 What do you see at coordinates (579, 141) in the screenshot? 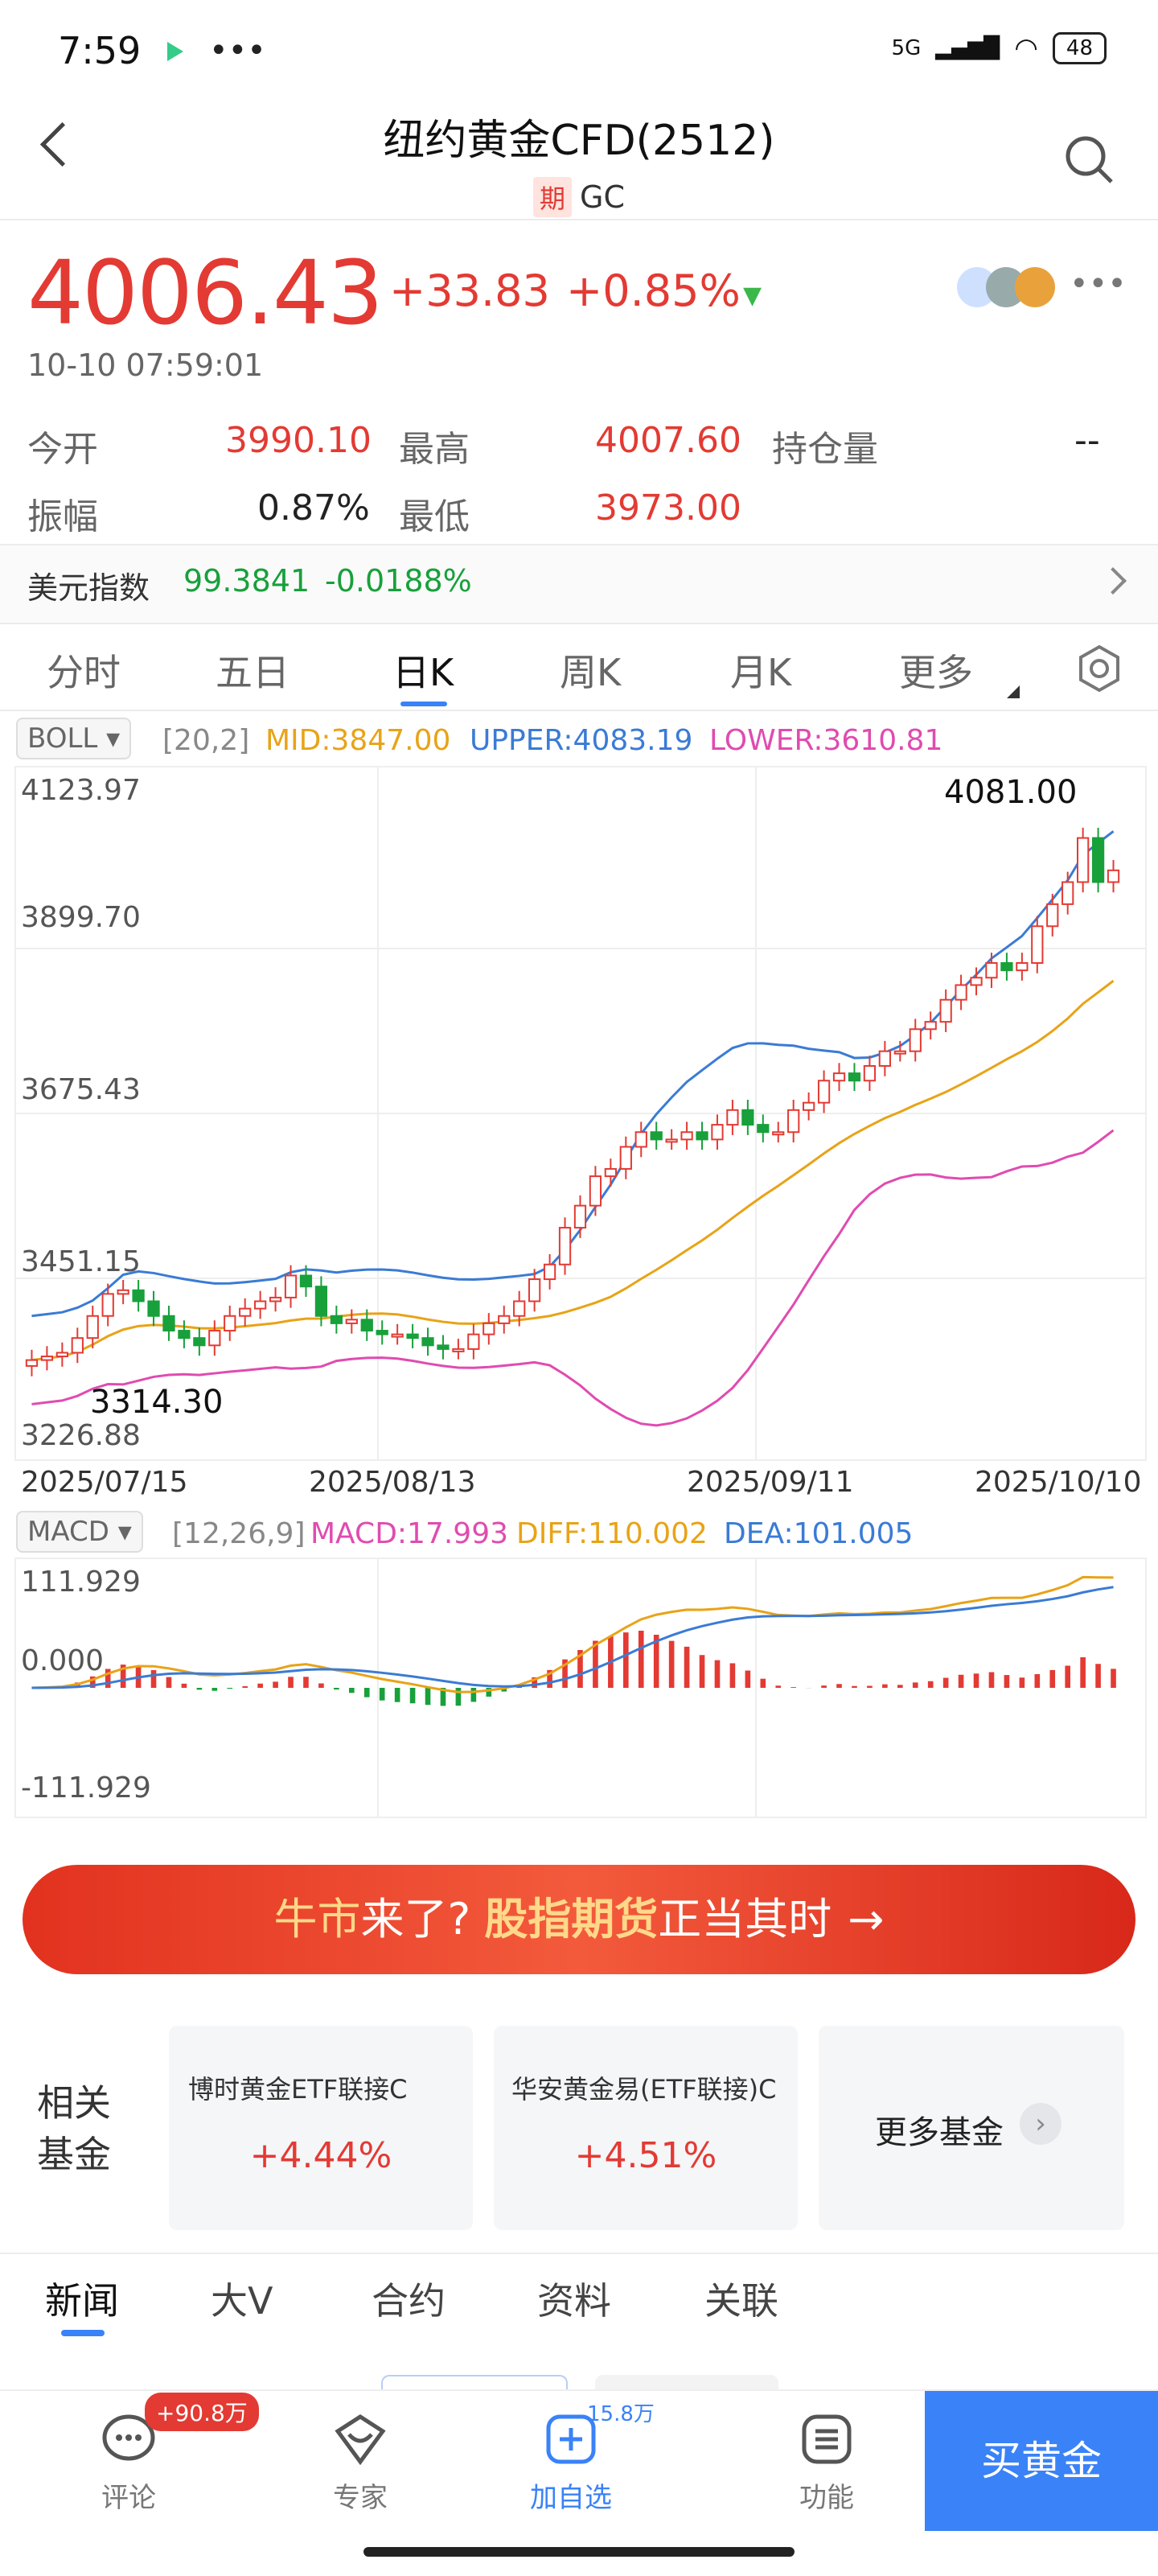
I see `page-title: 纽约黄金CFD(2512)` at bounding box center [579, 141].